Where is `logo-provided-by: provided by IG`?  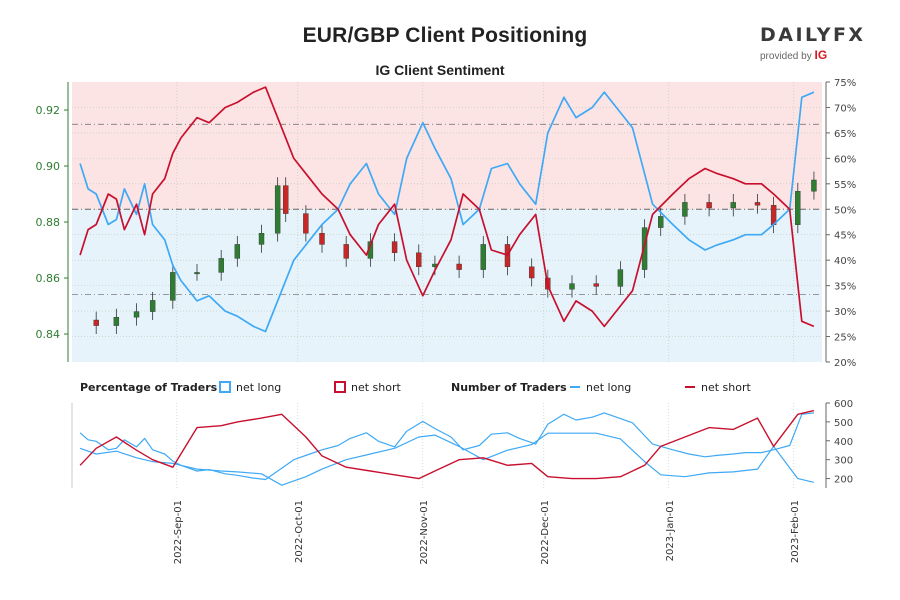
logo-provided-by: provided by IG is located at coordinates (815, 55).